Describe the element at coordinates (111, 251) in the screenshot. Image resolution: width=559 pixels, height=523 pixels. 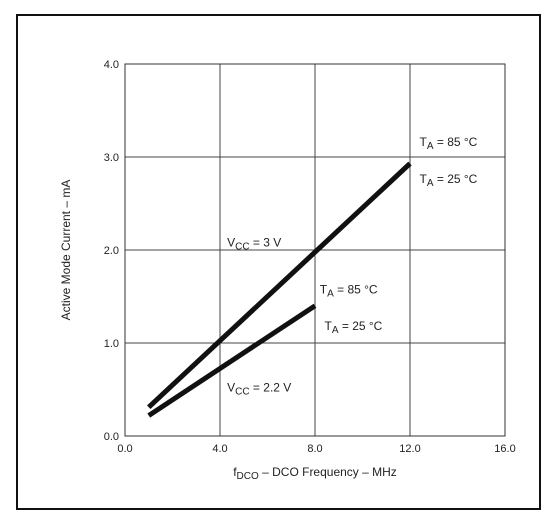
I see `y-tick-label: 2.0` at that location.